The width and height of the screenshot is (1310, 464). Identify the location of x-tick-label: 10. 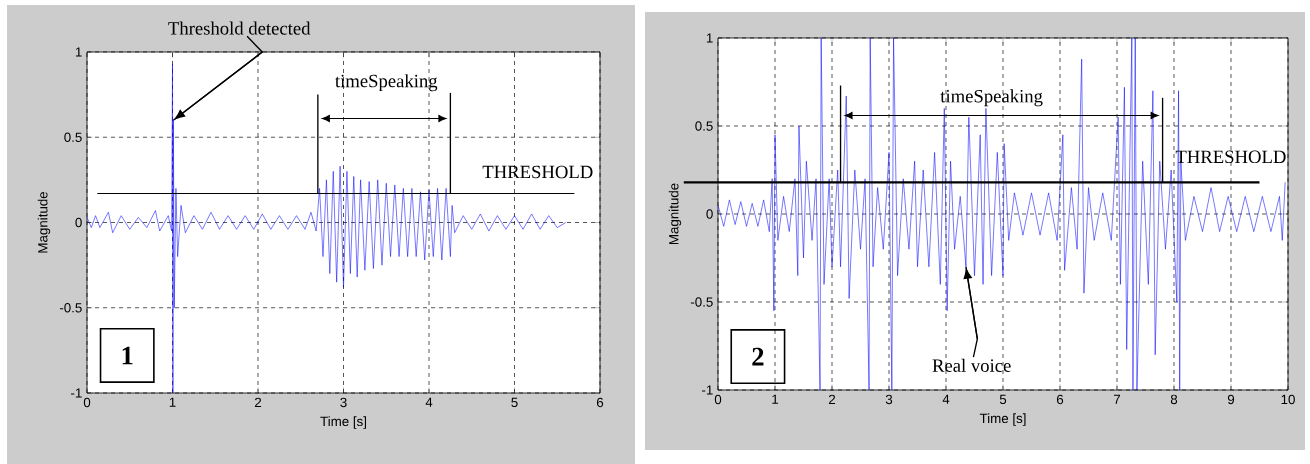
(1288, 399).